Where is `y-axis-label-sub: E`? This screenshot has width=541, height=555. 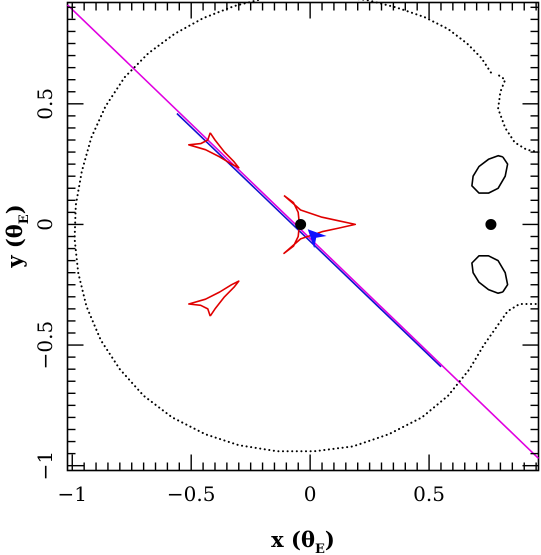
y-axis-label-sub: E is located at coordinates (24, 219).